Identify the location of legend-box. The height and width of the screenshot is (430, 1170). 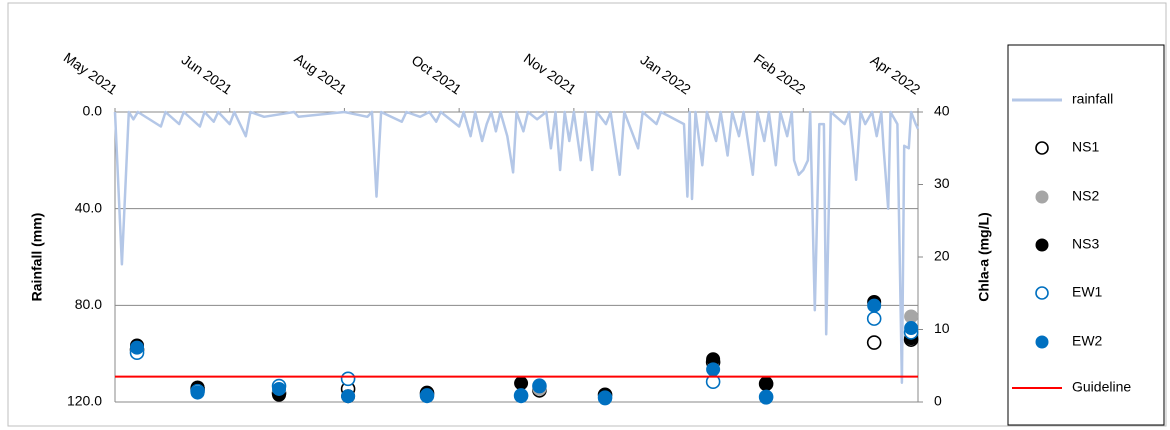
(1086, 235).